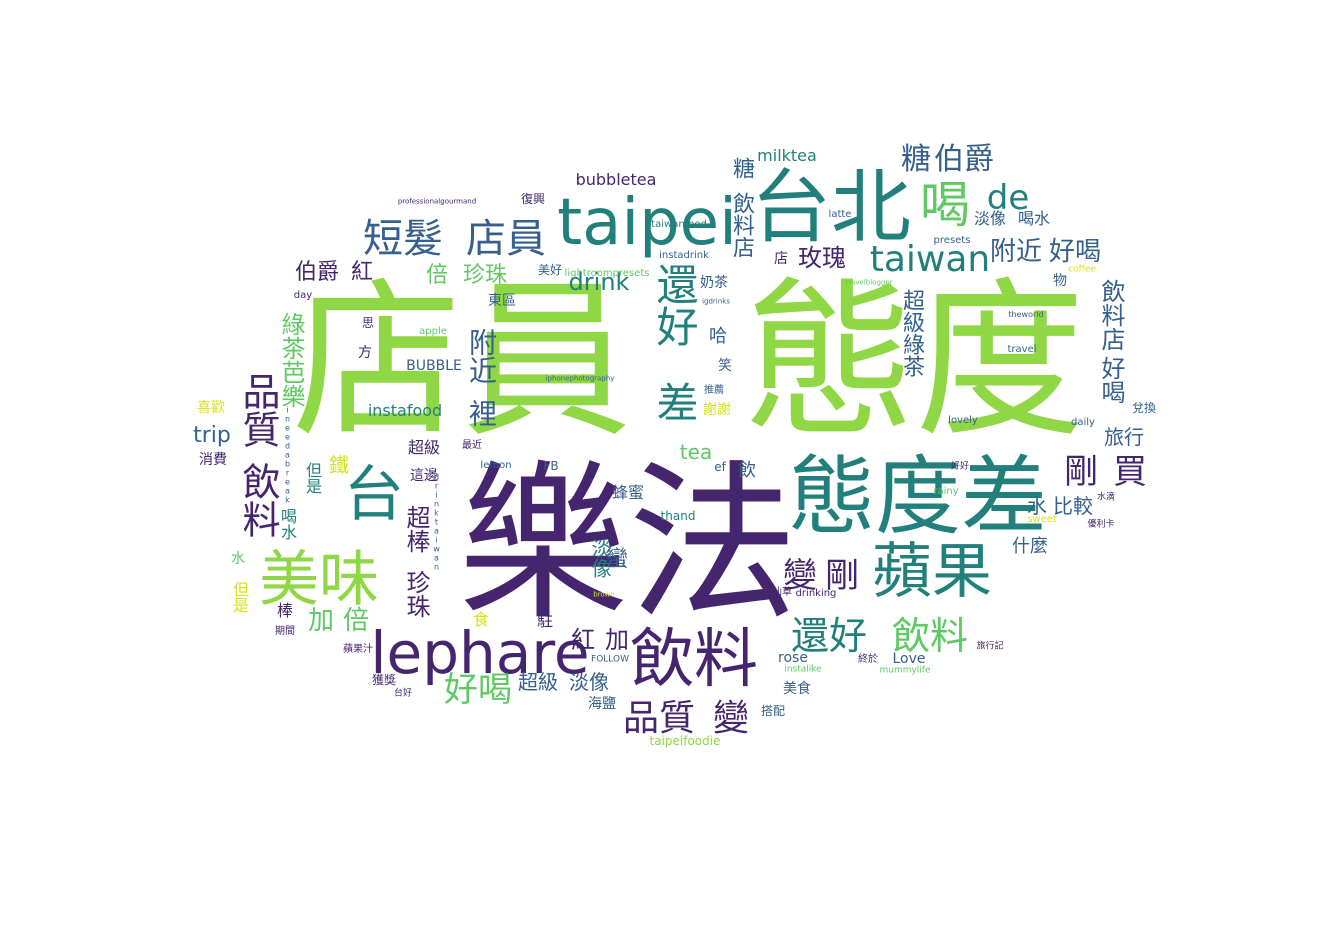 This screenshot has height=945, width=1334. I want to click on word-meiwei: 美味, so click(319, 580).